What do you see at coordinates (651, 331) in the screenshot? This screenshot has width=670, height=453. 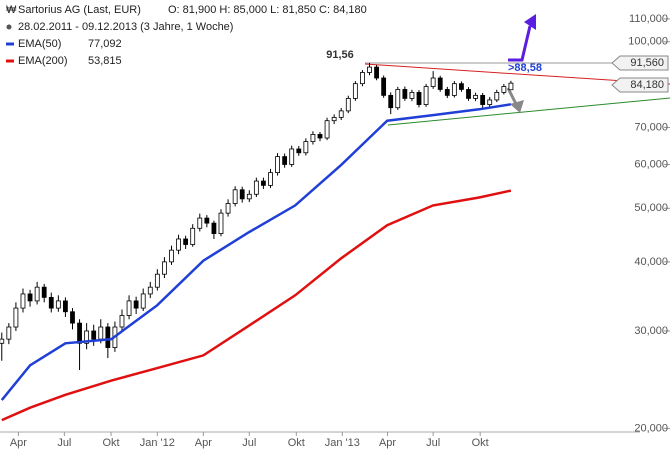 I see `y-tick-label: 30,000` at bounding box center [651, 331].